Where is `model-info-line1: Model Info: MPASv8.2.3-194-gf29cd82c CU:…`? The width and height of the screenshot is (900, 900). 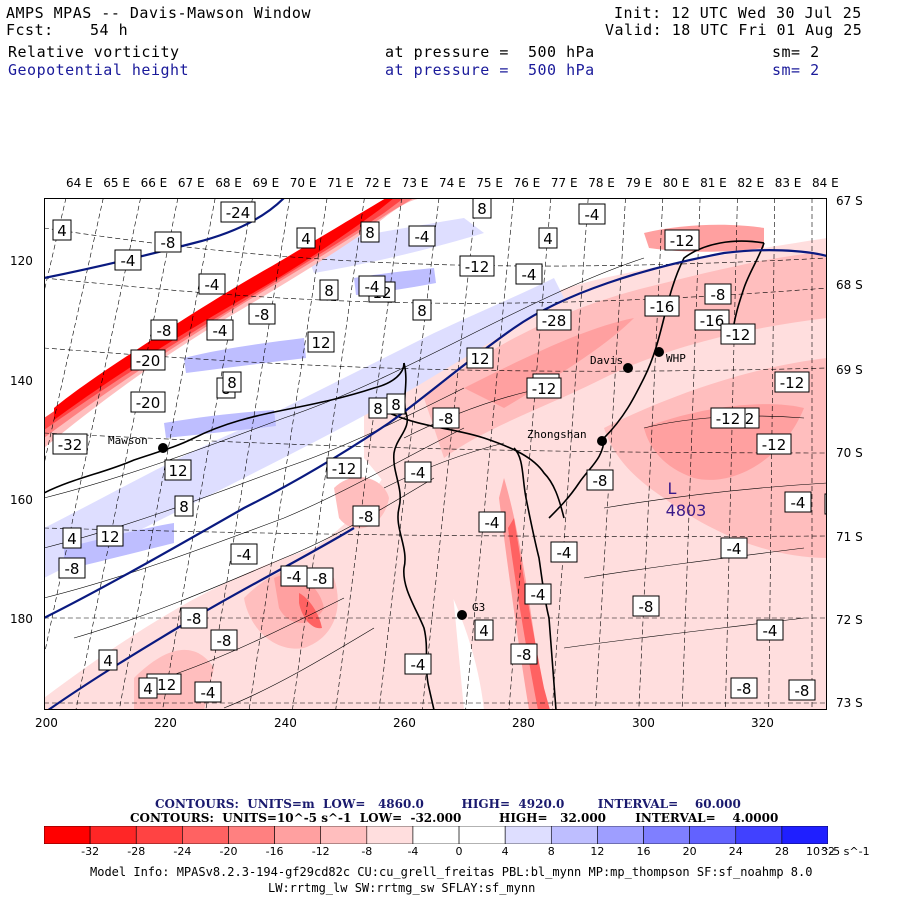 model-info-line1: Model Info: MPASv8.2.3-194-gf29cd82c CU:… is located at coordinates (451, 872).